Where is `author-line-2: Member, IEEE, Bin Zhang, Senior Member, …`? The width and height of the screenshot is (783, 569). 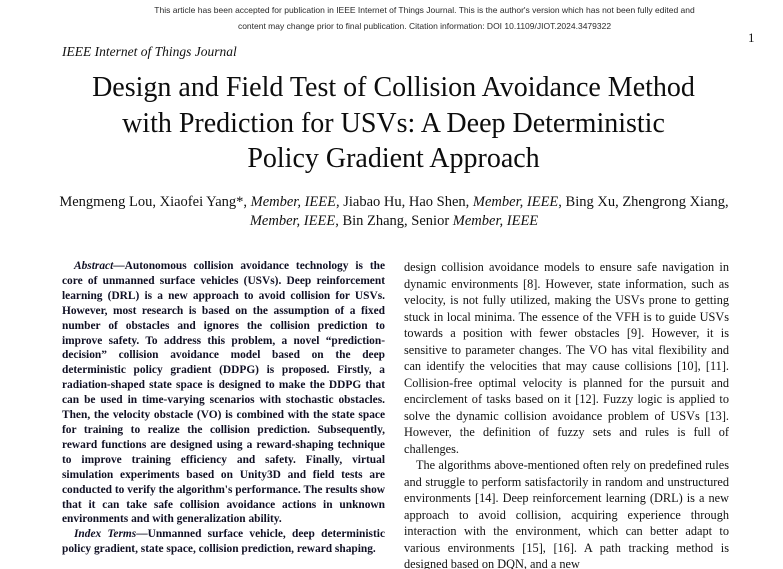 author-line-2: Member, IEEE, Bin Zhang, Senior Member, … is located at coordinates (394, 221).